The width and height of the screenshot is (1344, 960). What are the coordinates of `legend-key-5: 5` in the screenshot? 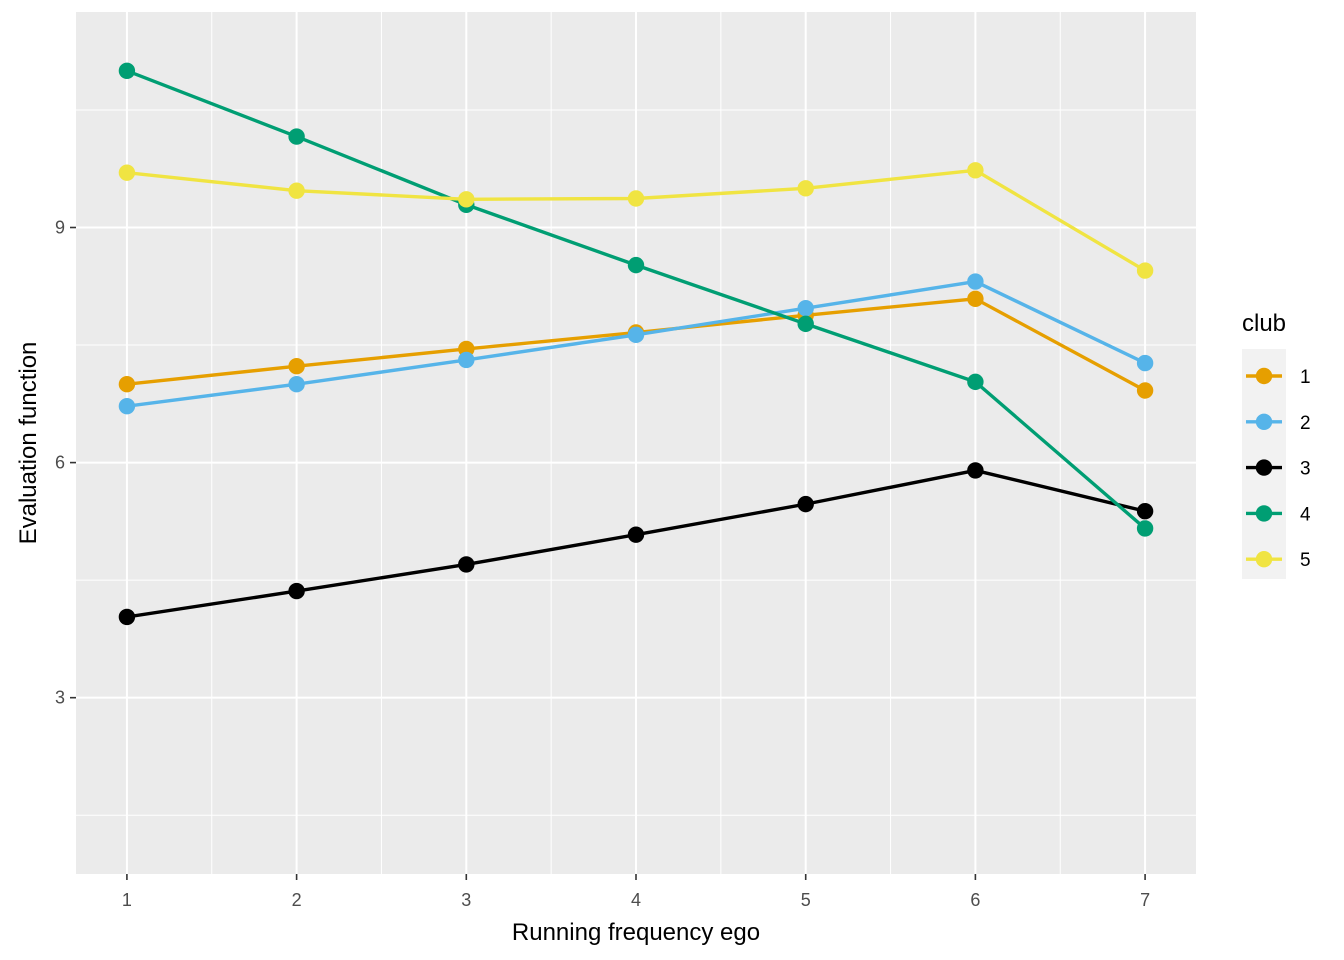 It's located at (1278, 560).